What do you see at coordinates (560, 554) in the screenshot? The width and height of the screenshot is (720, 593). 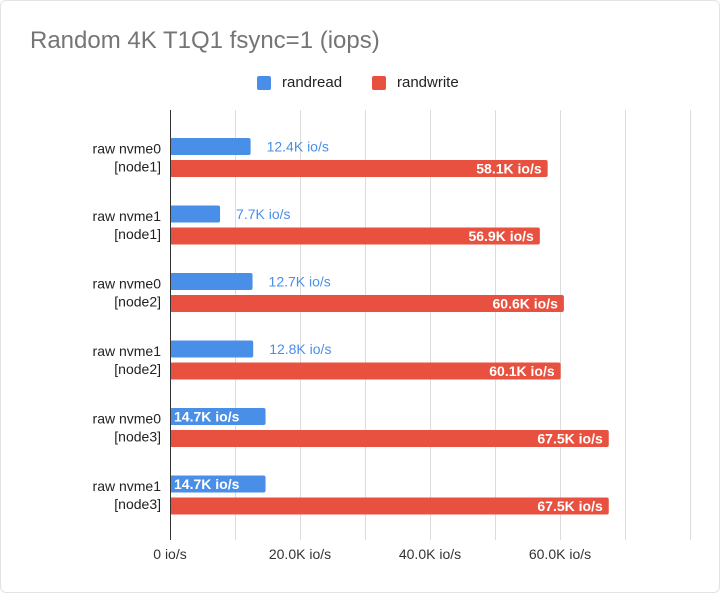 I see `x-tick-label: 60.0K io/s` at bounding box center [560, 554].